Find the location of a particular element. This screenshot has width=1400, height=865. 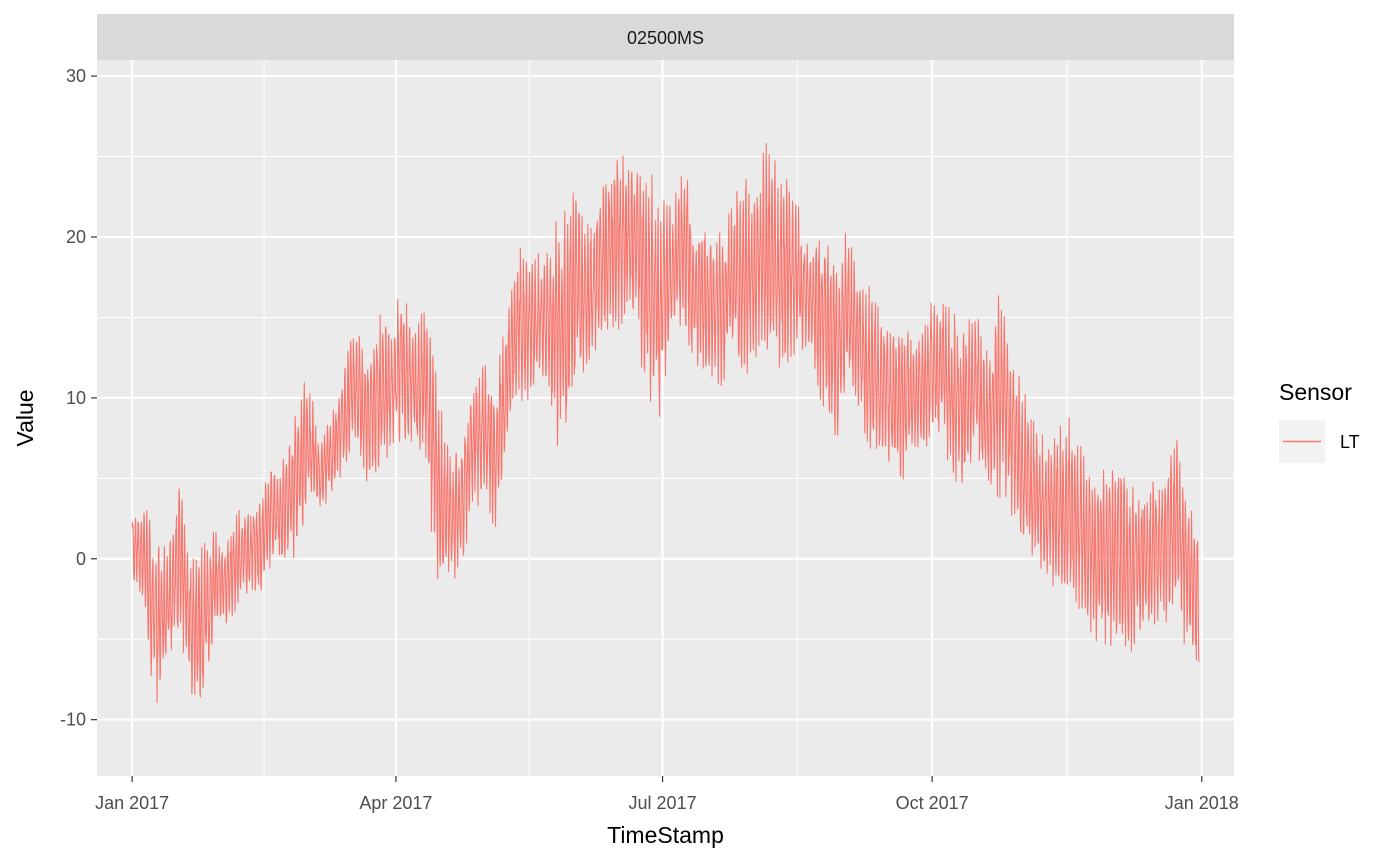

y-tick-label: 0 is located at coordinates (81, 559).